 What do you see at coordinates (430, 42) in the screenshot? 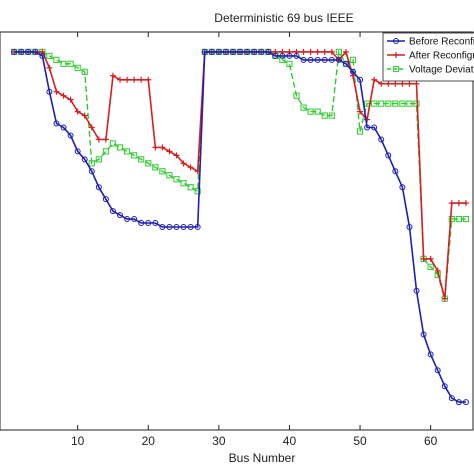
I see `legend-item: Before Reconfiguration` at bounding box center [430, 42].